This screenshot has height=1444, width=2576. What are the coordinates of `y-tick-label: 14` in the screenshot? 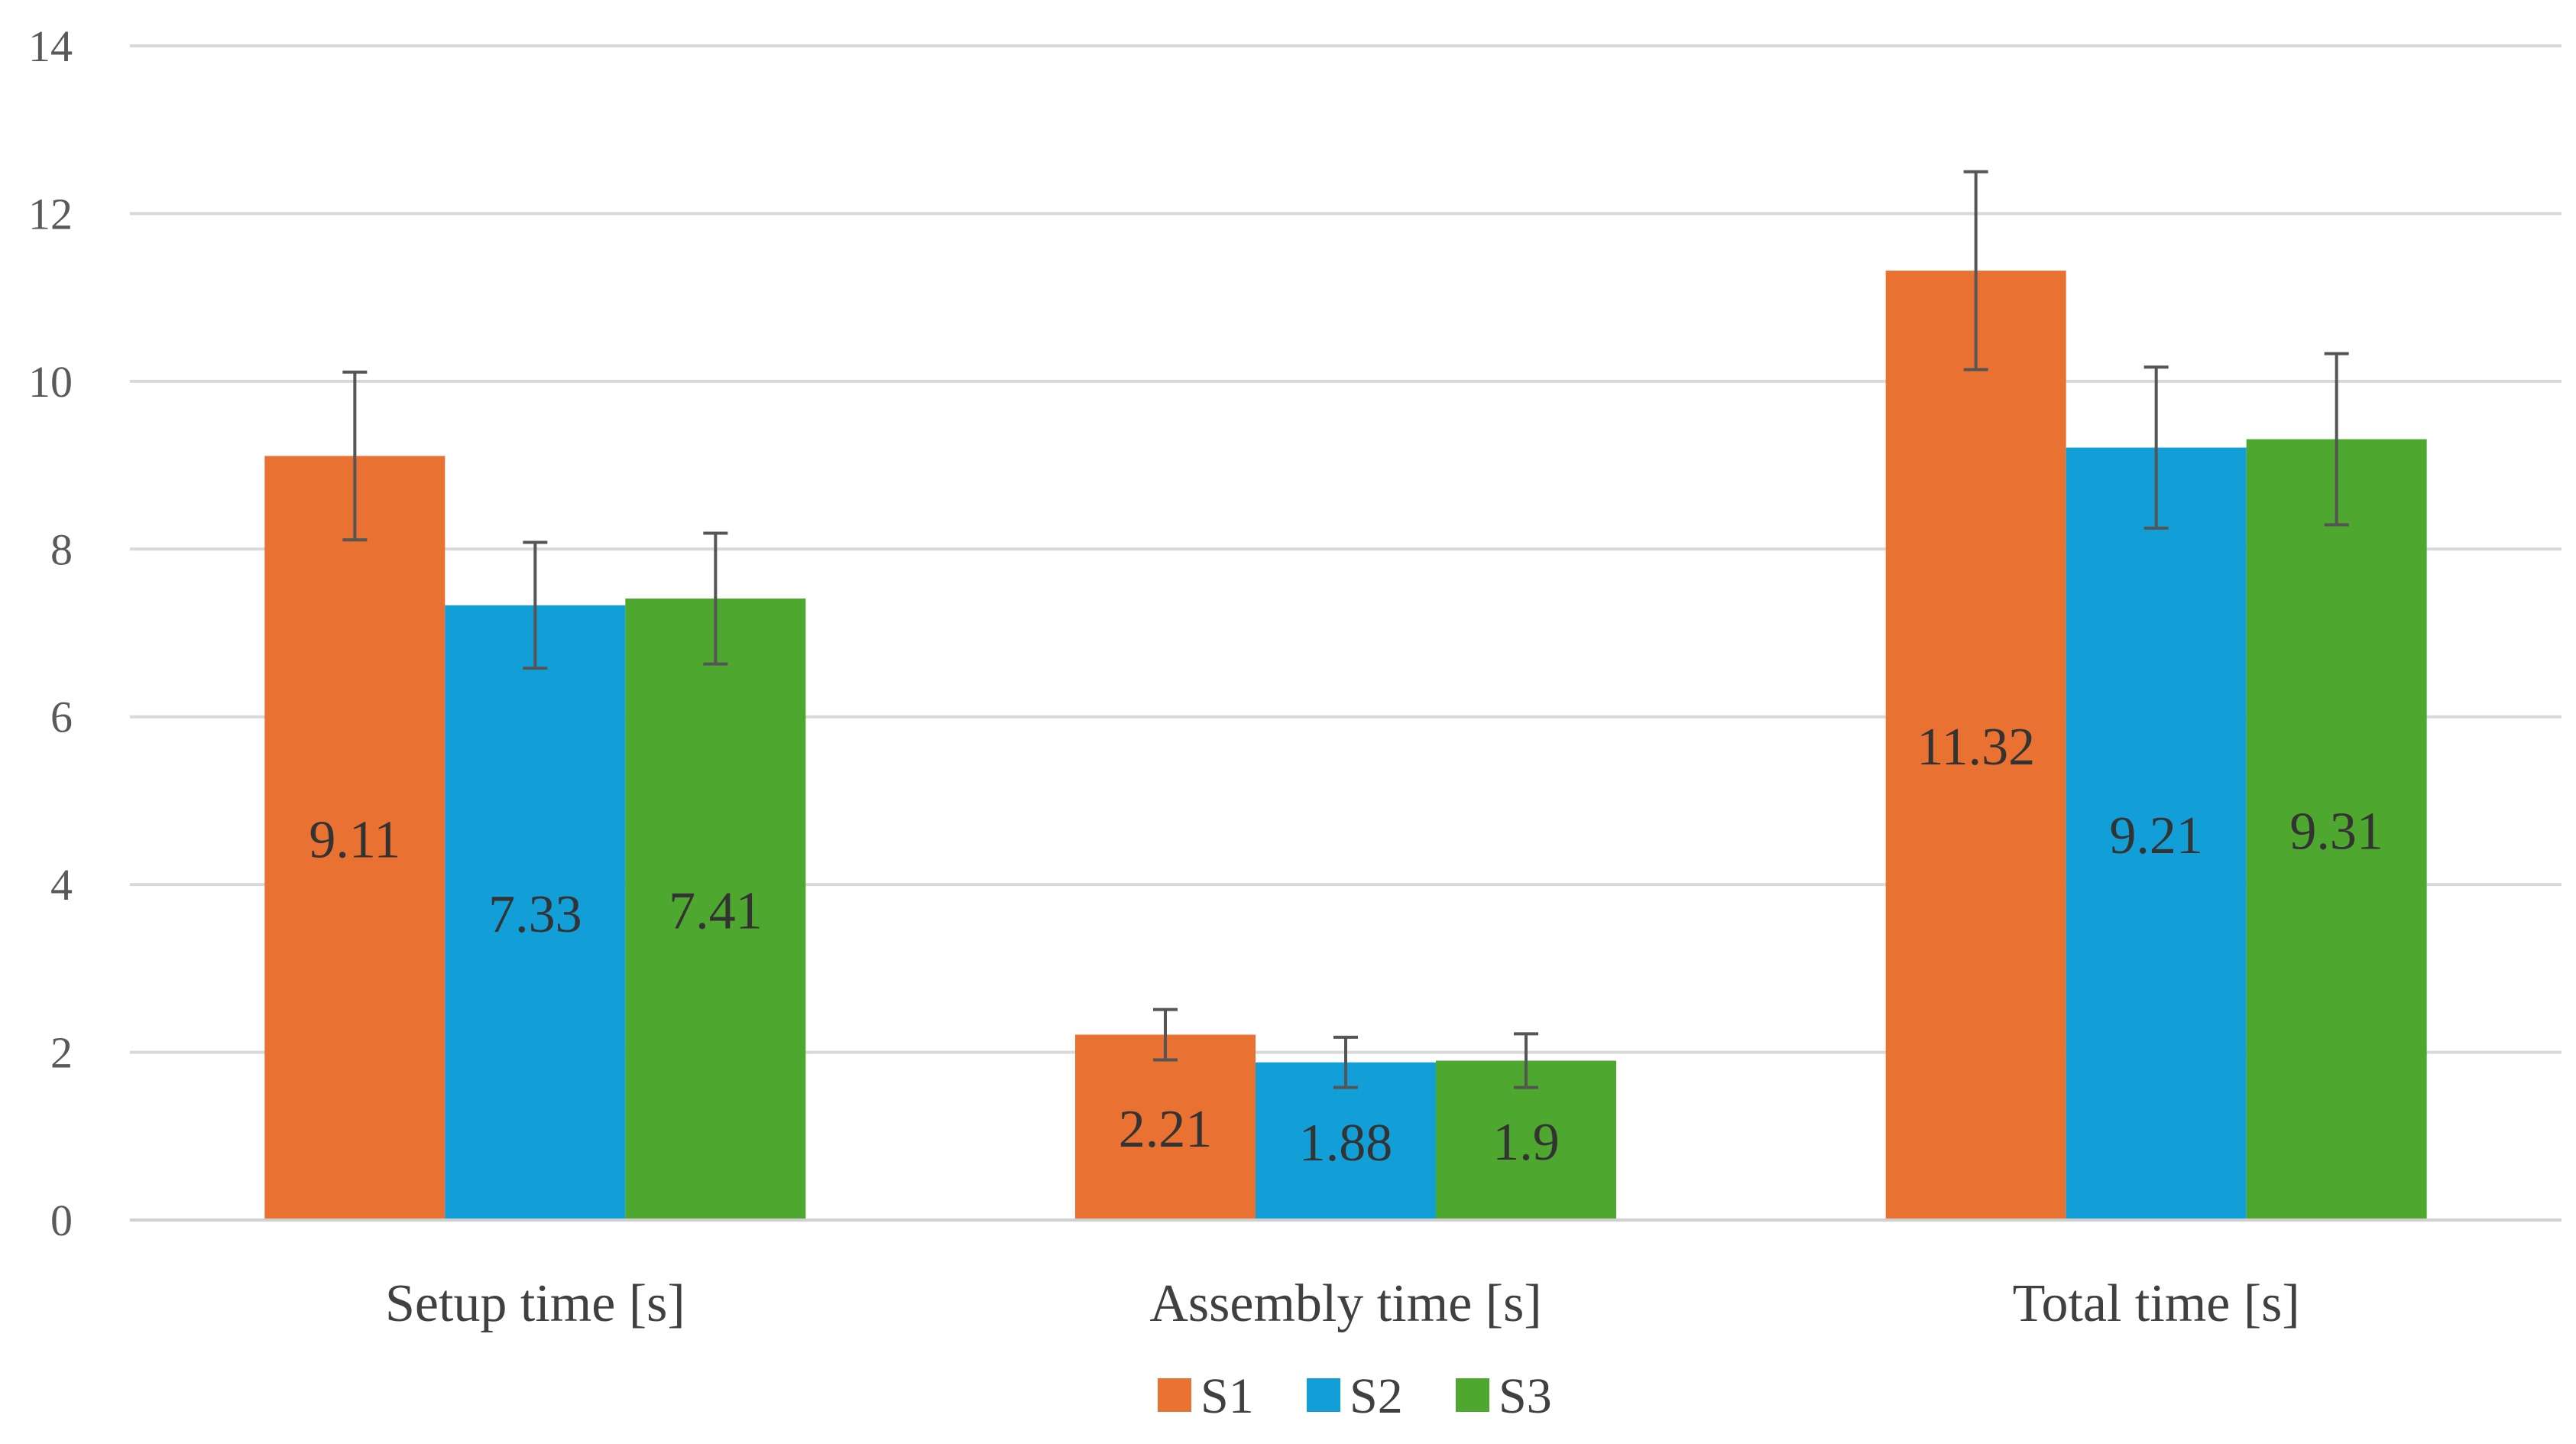 It's located at (50, 46).